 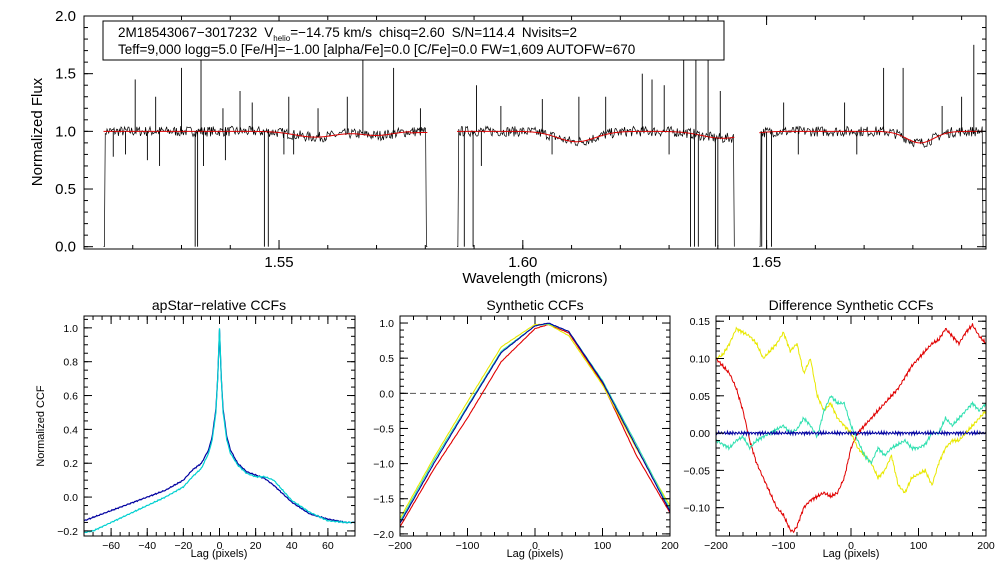 What do you see at coordinates (65, 16) in the screenshot?
I see `y-tick-label: 2.0` at bounding box center [65, 16].